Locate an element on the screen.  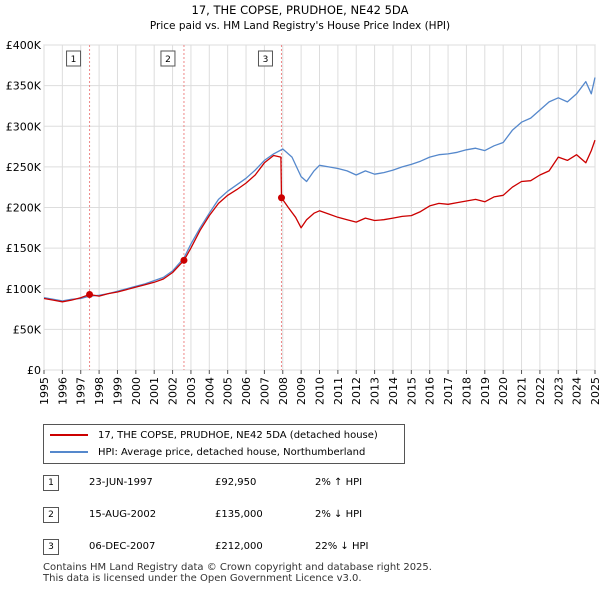
table-row: 3 06-DEC-2007 £212,000 22% ↓ HPI is located at coordinates (223, 547).